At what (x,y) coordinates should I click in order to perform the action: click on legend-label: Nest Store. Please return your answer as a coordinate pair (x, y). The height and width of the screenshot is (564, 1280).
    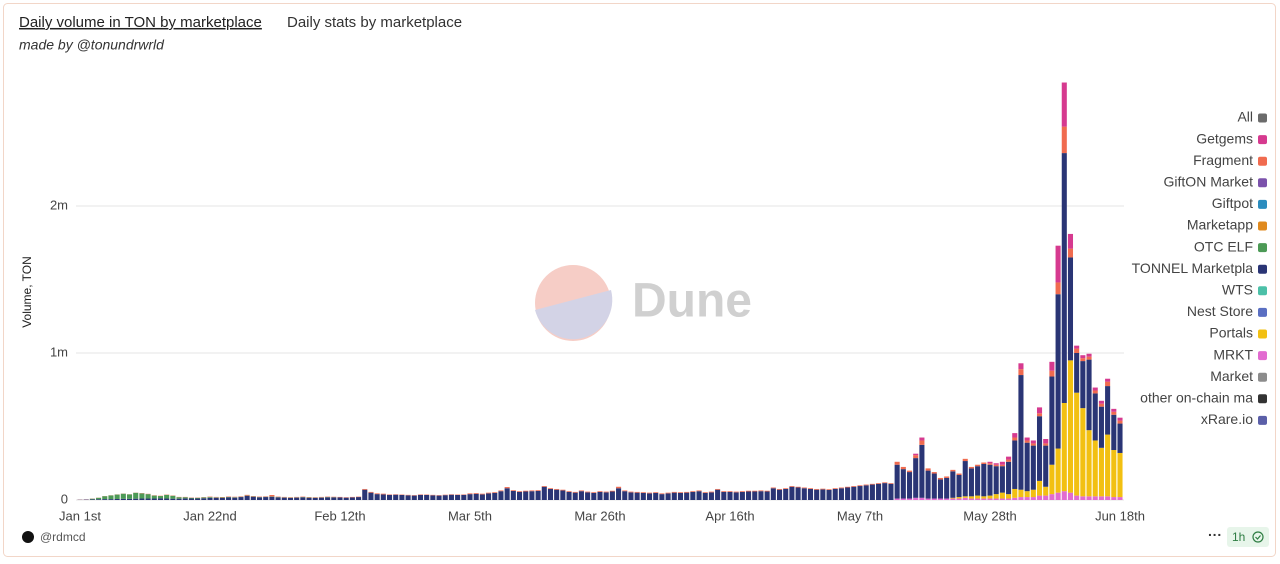
    Looking at the image, I should click on (1220, 311).